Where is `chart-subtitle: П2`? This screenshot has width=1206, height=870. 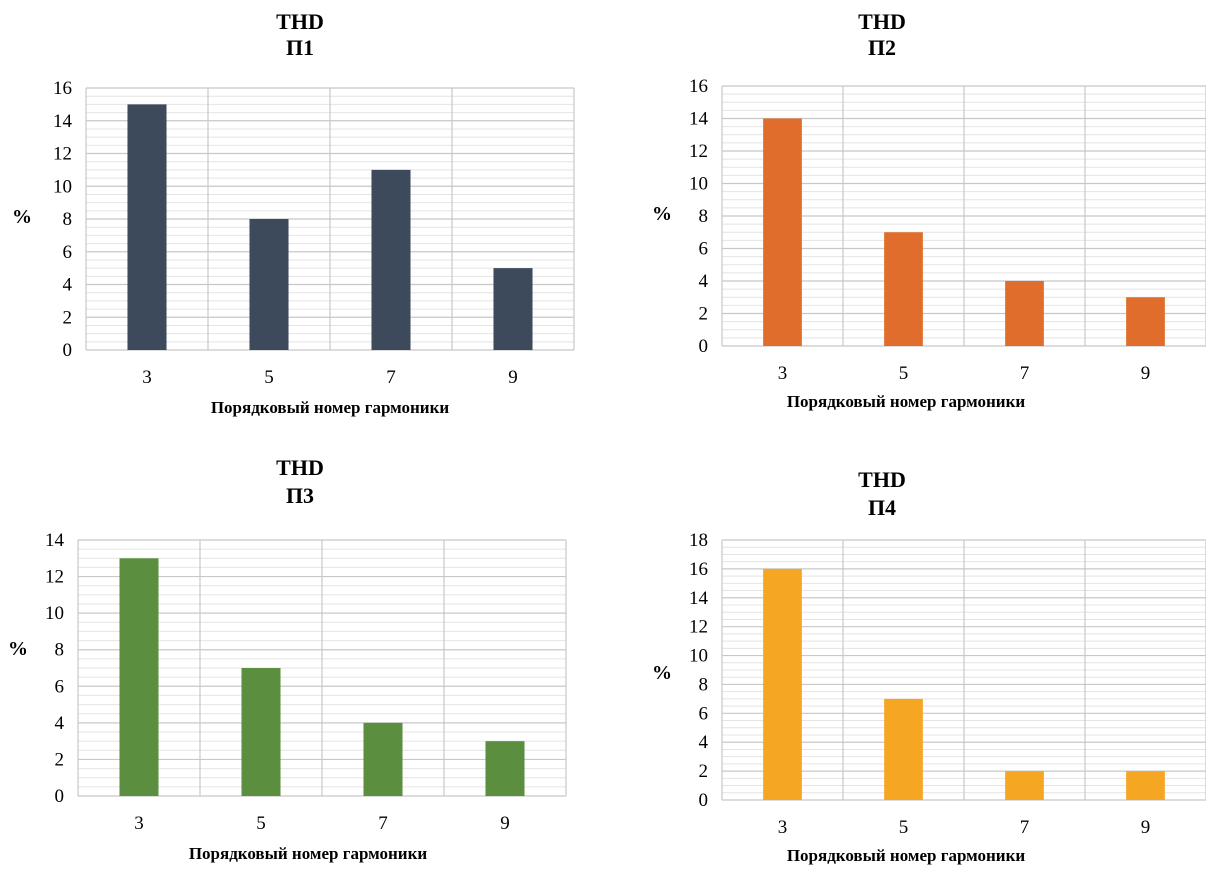
chart-subtitle: П2 is located at coordinates (882, 47).